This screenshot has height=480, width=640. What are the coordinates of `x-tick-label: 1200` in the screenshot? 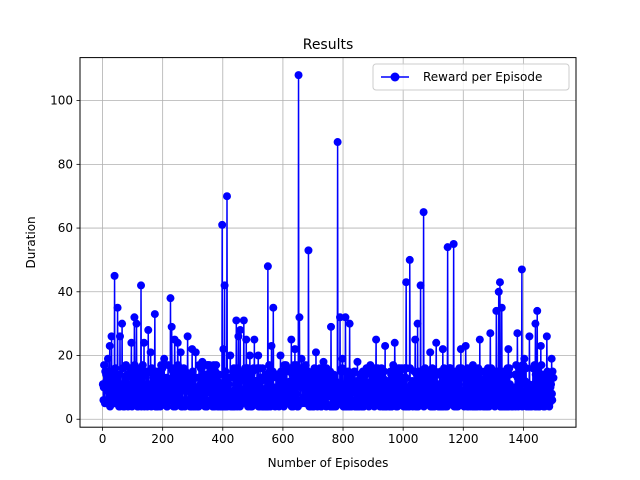 It's located at (463, 439).